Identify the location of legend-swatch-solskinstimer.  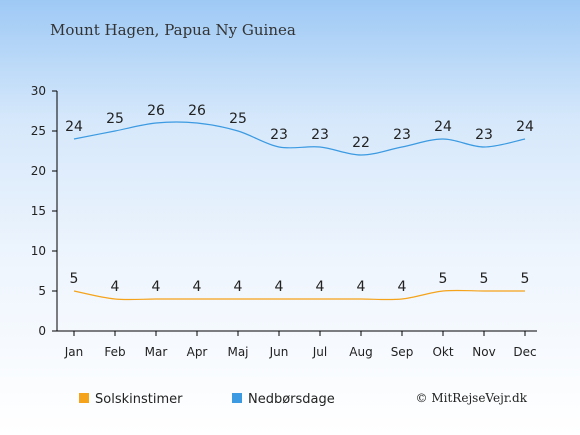
(84, 398).